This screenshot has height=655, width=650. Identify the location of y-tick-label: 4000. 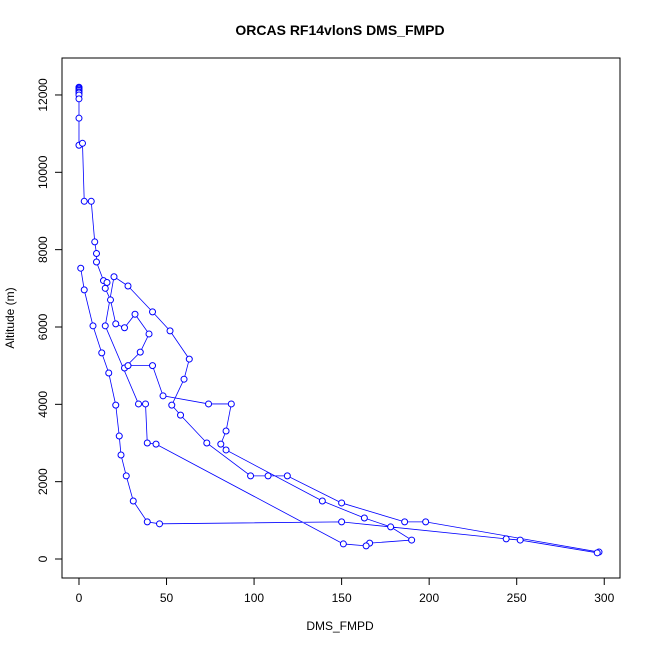
(43, 404).